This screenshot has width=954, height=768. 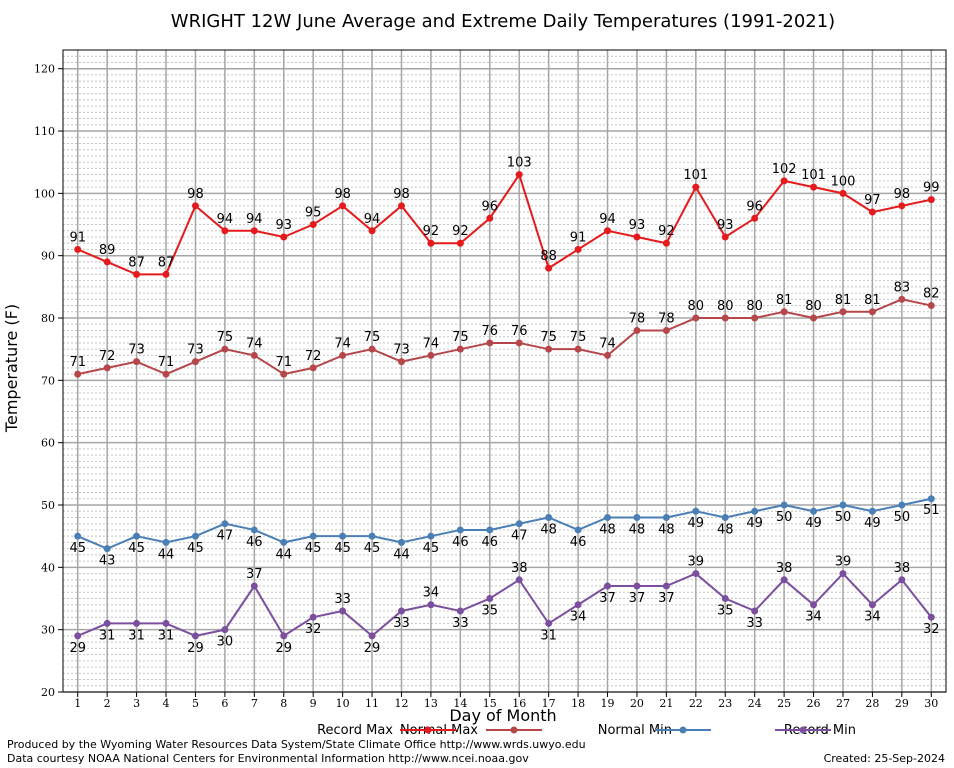 I want to click on normal-max-data-label: 83, so click(x=902, y=287).